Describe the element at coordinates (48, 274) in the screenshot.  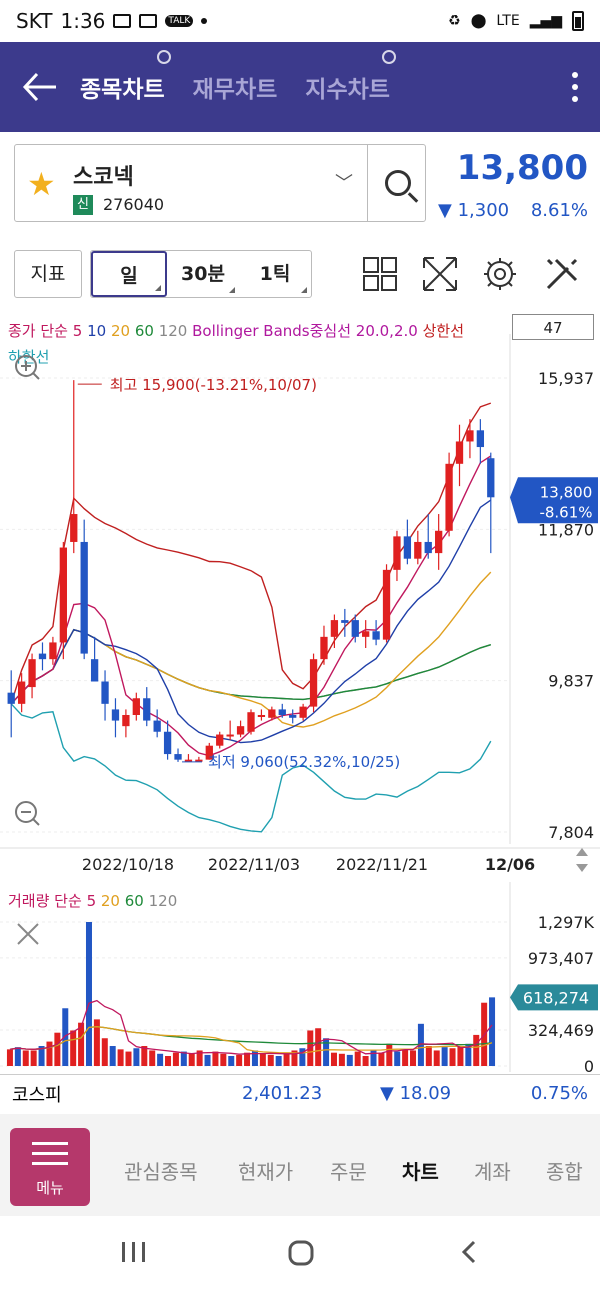
I see `indicator-button: 지표` at that location.